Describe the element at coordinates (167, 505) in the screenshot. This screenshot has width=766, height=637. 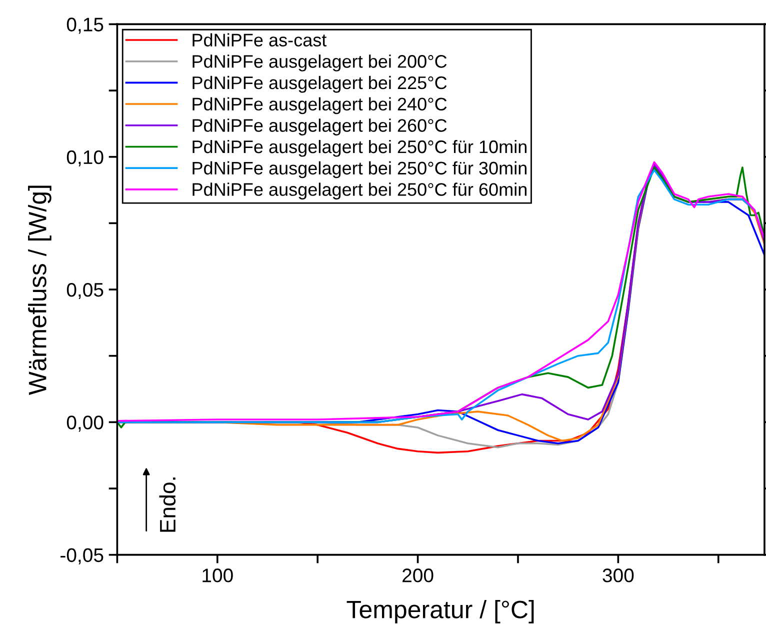
I see `annotation: Endo.` at that location.